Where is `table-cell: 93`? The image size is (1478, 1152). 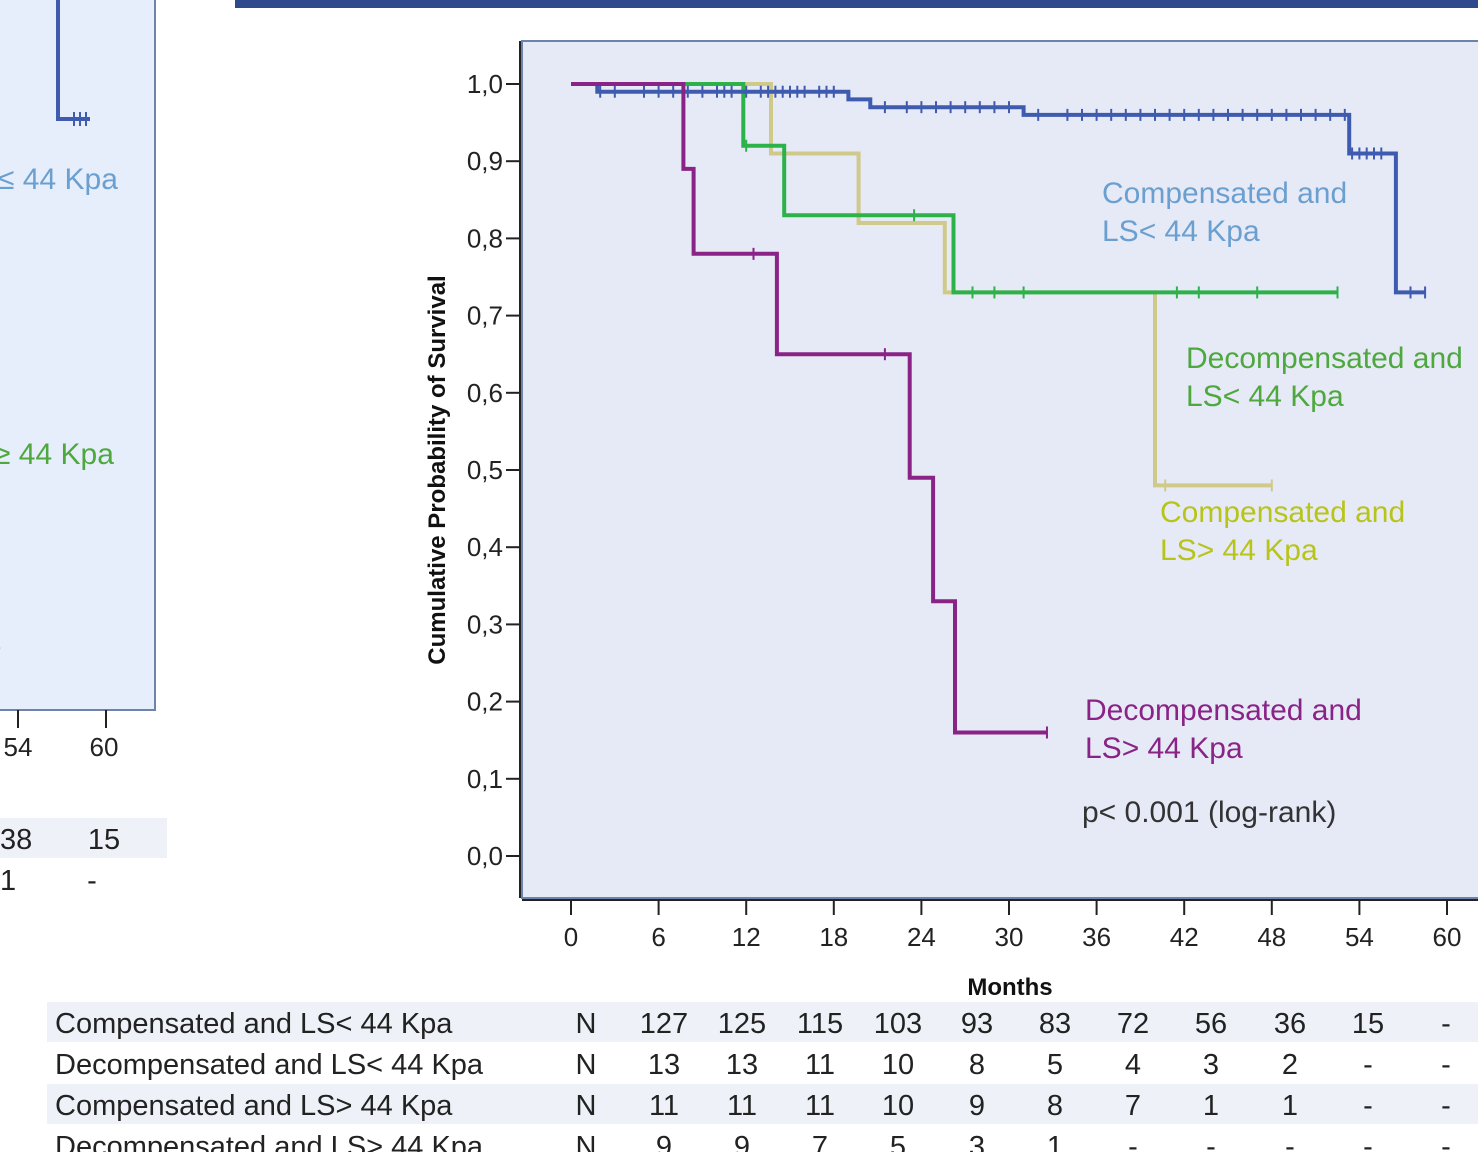 table-cell: 93 is located at coordinates (977, 1024).